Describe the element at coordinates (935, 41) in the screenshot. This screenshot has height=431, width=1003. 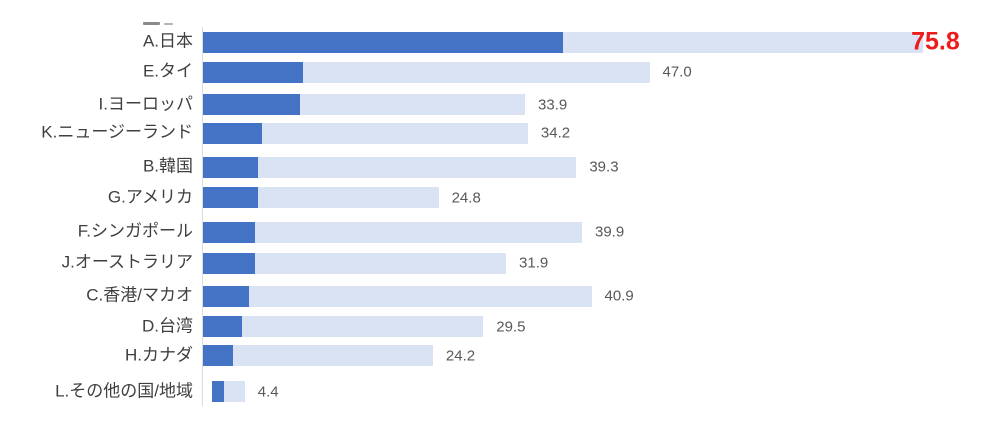
I see `value-label-highlighted: 75.8` at that location.